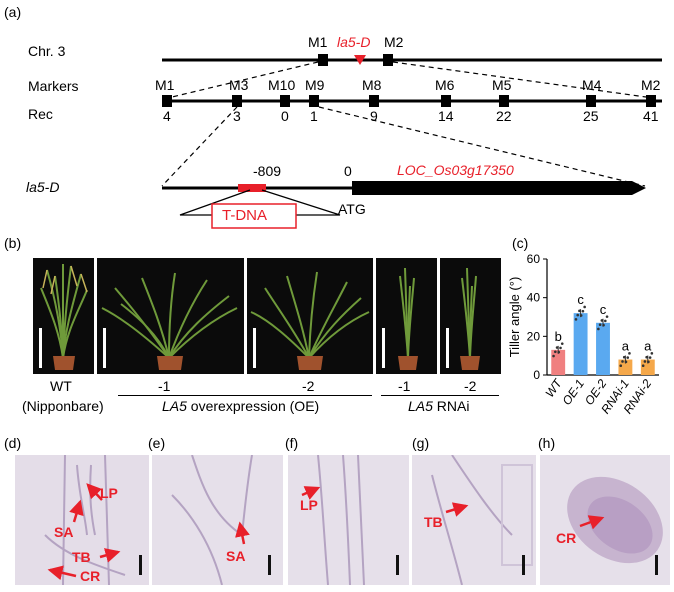  What do you see at coordinates (282, 85) in the screenshot?
I see `marker-label: M10` at bounding box center [282, 85].